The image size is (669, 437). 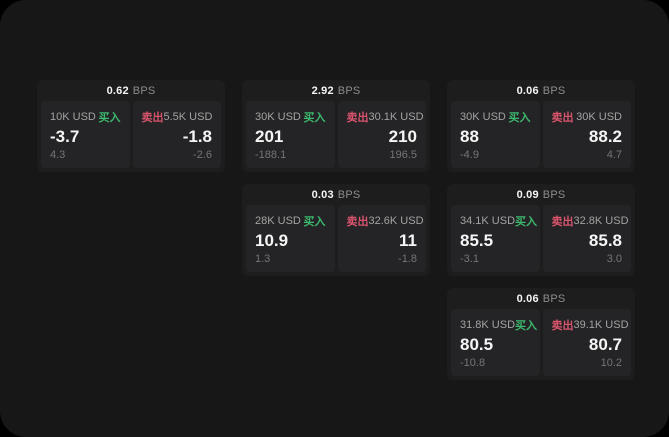 What do you see at coordinates (586, 134) in the screenshot?
I see `sell-quote-panel: 卖出 30K USD 88.2 4.7` at bounding box center [586, 134].